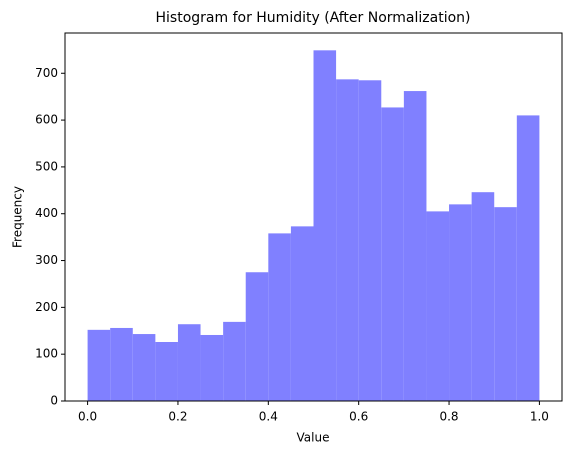 The height and width of the screenshot is (455, 571). Describe the element at coordinates (18, 217) in the screenshot. I see `y-axis-label: Frequency` at that location.